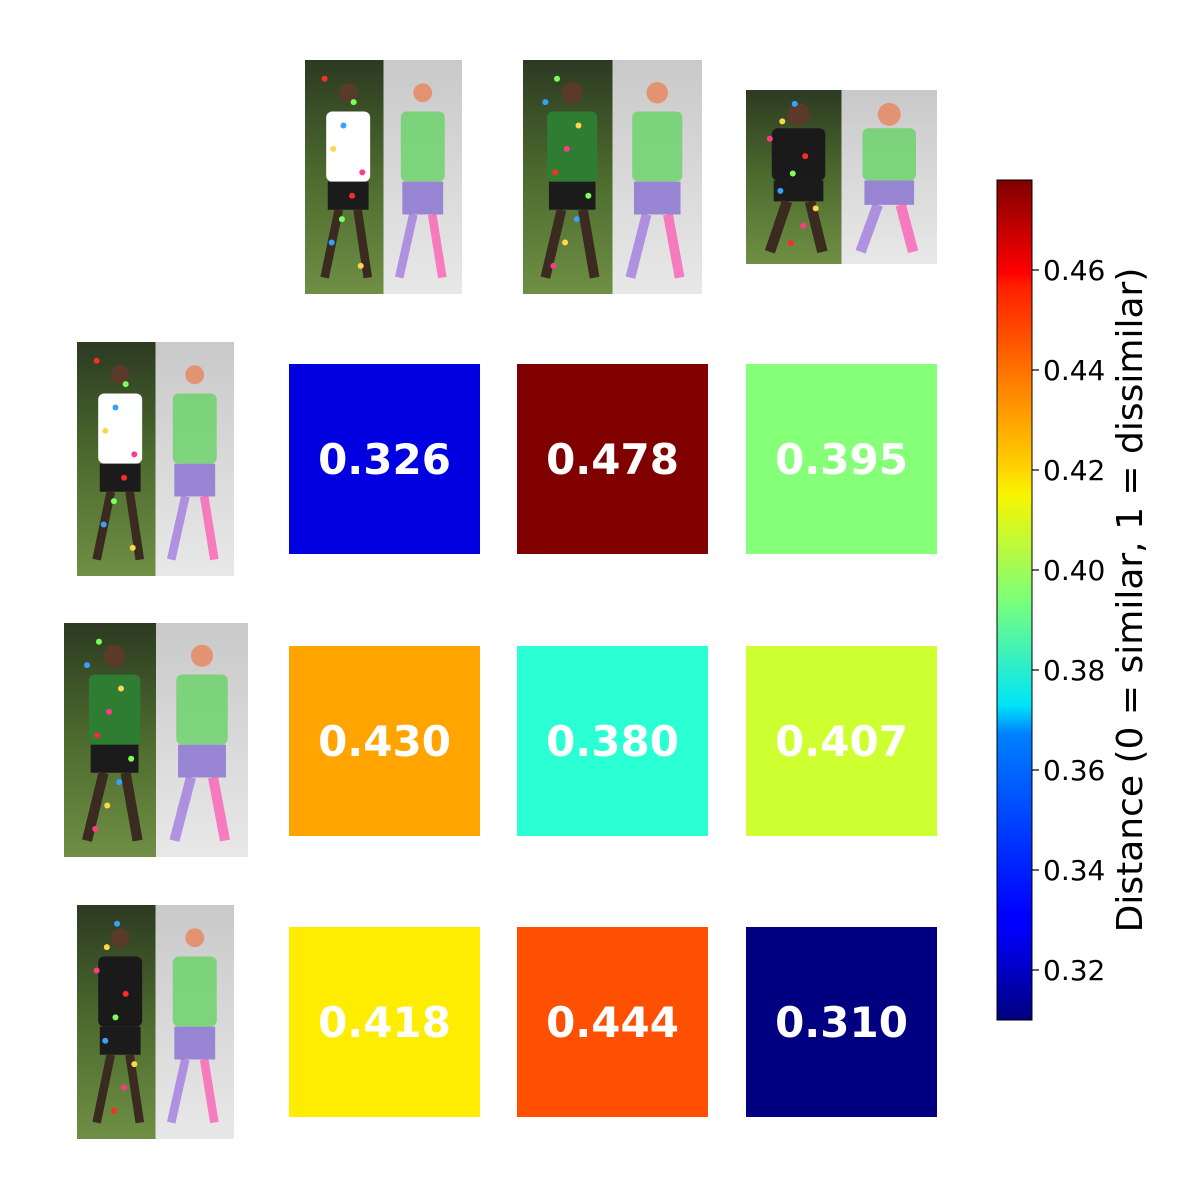 This screenshot has width=1200, height=1200. I want to click on colorbar-ticks: 0.32 0.34 0.36 0.38 0.40 0.42 0.44 0.46, so click(1068, 620).